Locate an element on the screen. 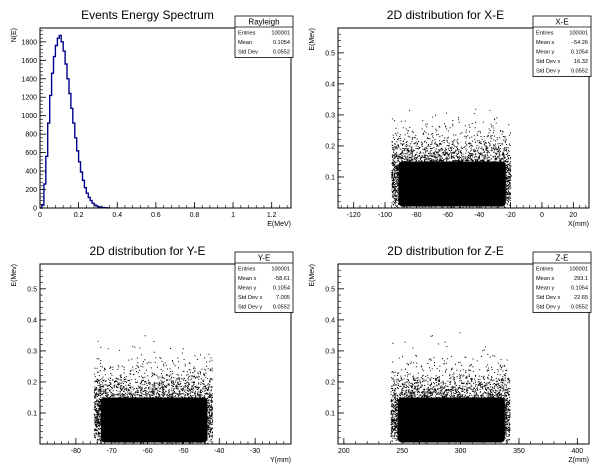 Image resolution: width=596 pixels, height=472 pixels. x-tick-label: -100 is located at coordinates (385, 215).